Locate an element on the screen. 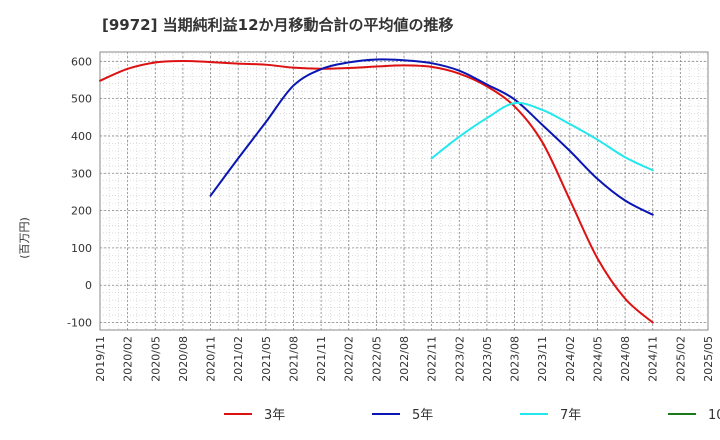  y-tick-label: 100 is located at coordinates (81, 248).